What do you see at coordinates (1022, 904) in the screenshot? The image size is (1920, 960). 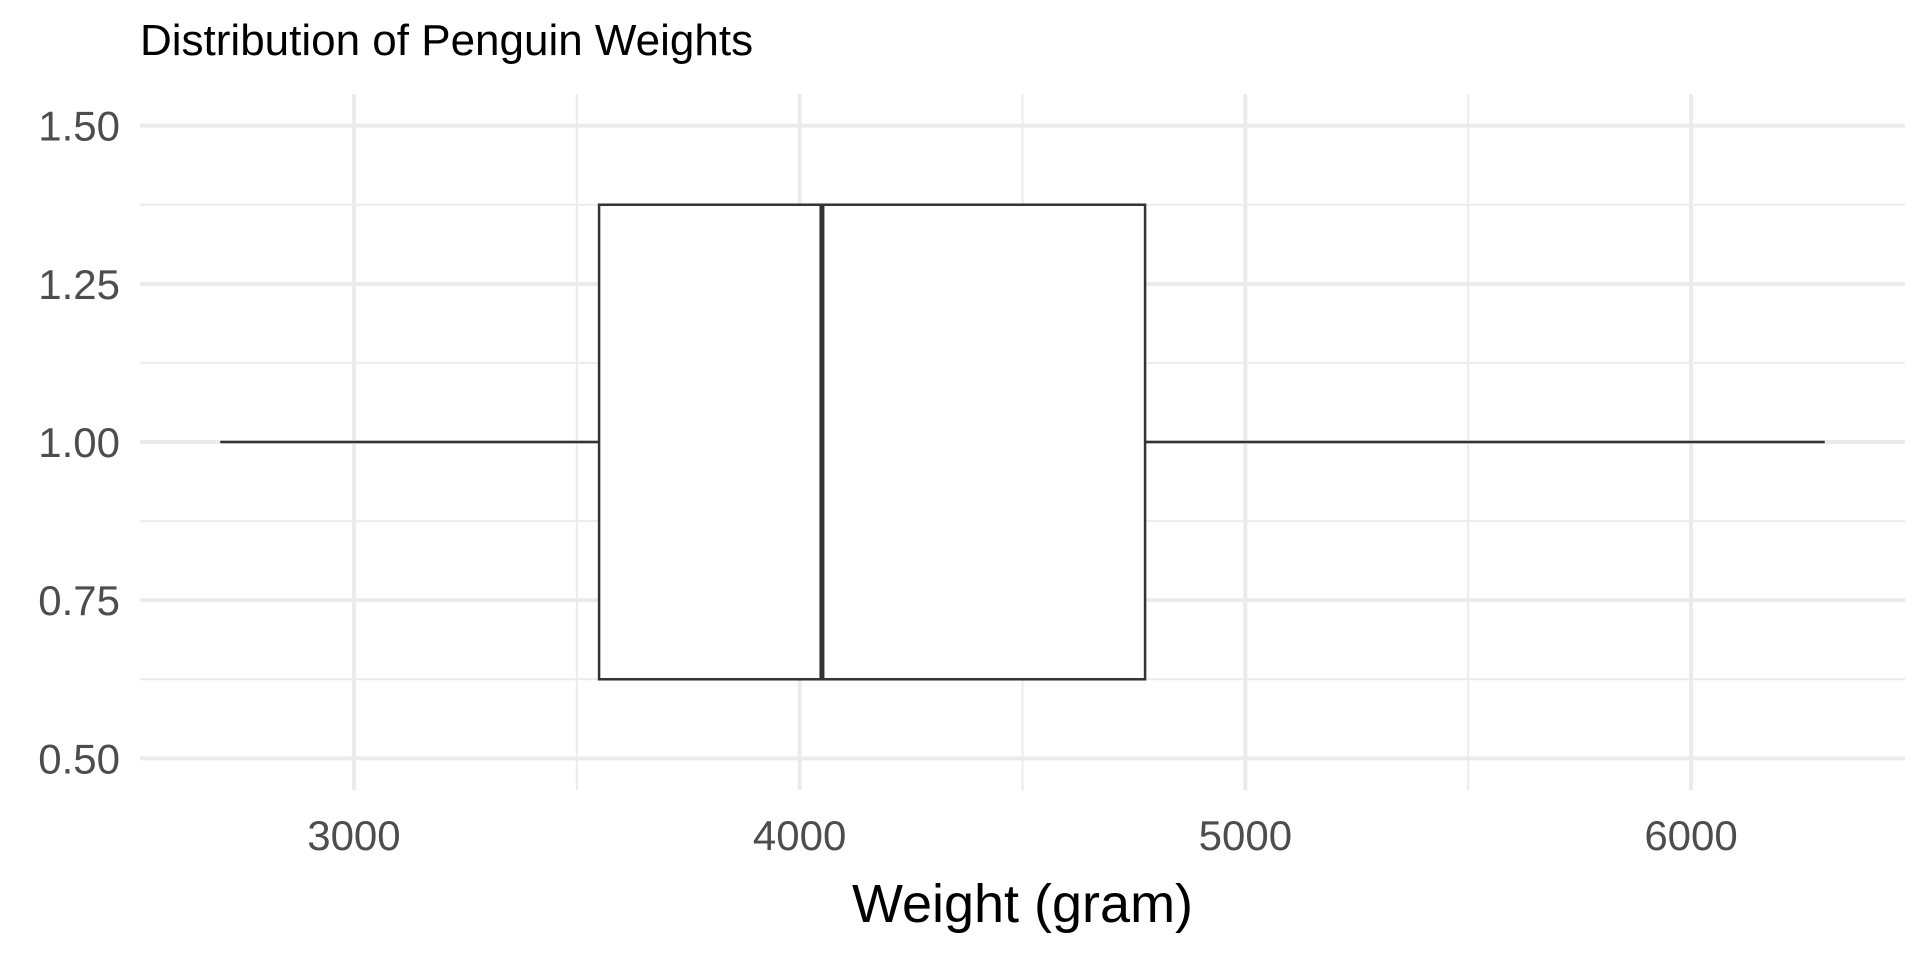 I see `x-axis-title: Weight (gram)` at bounding box center [1022, 904].